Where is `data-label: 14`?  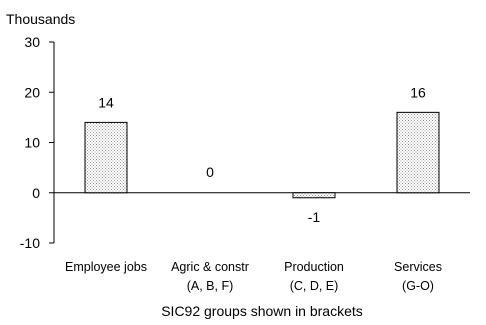
data-label: 14 is located at coordinates (106, 102).